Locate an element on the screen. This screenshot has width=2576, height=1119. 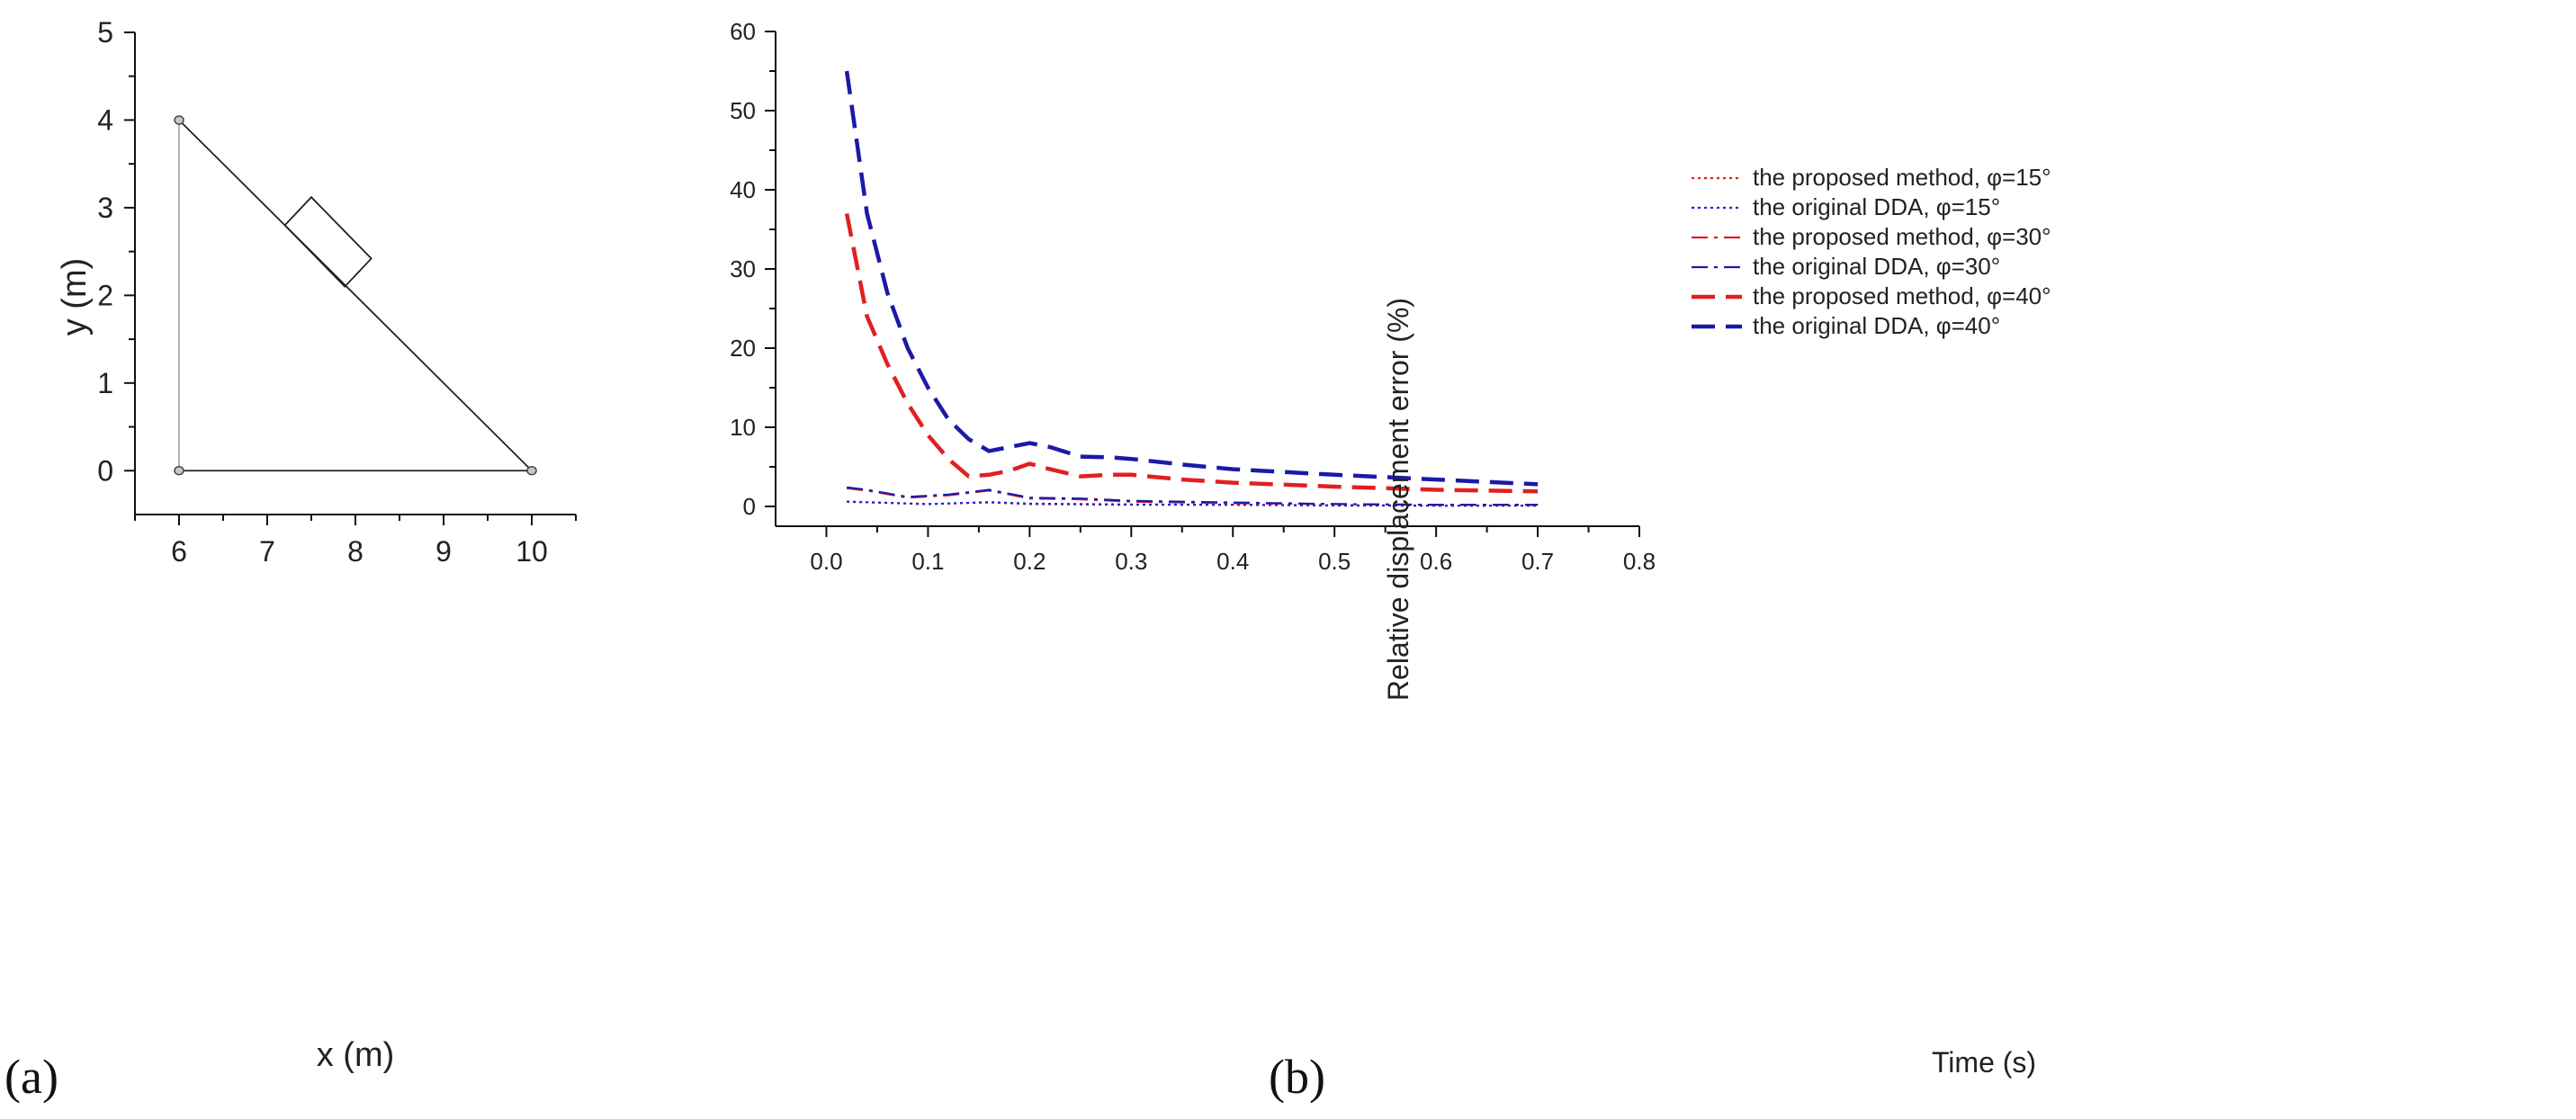
panel-b-axes is located at coordinates (1207, 279).